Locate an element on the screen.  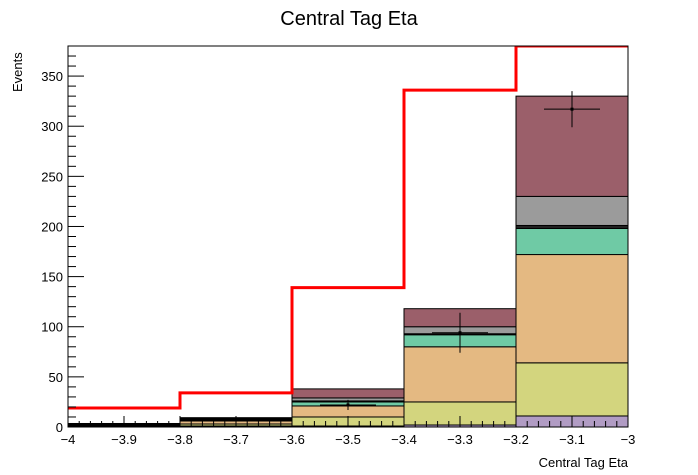
x-tick-label: −3 is located at coordinates (628, 439).